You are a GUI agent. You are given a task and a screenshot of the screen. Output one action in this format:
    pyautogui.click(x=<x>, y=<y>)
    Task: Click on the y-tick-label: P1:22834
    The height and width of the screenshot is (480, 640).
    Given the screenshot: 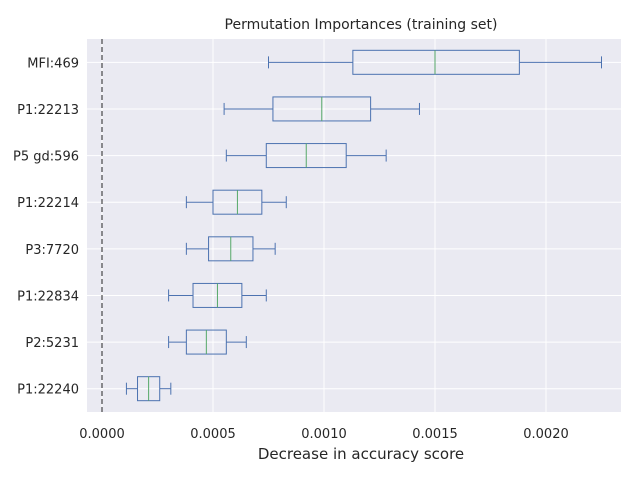 What is the action you would take?
    pyautogui.click(x=48, y=296)
    